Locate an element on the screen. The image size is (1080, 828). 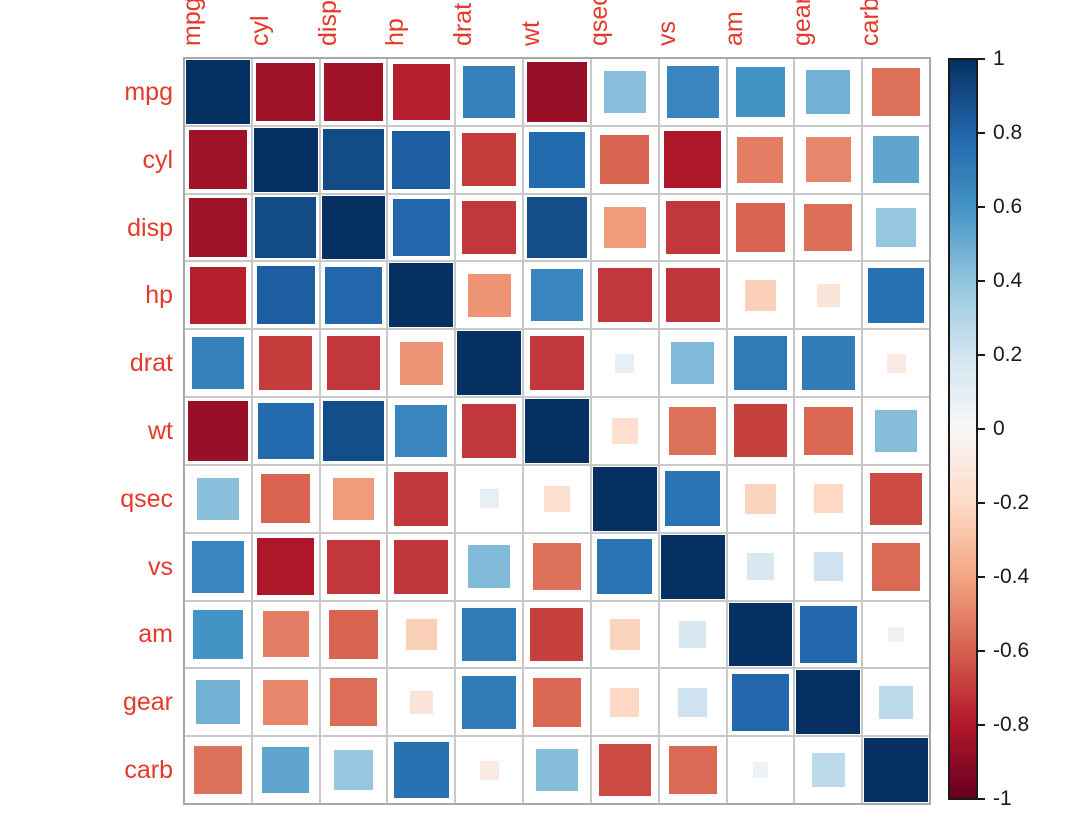
column-label-hp: hp is located at coordinates (395, 32).